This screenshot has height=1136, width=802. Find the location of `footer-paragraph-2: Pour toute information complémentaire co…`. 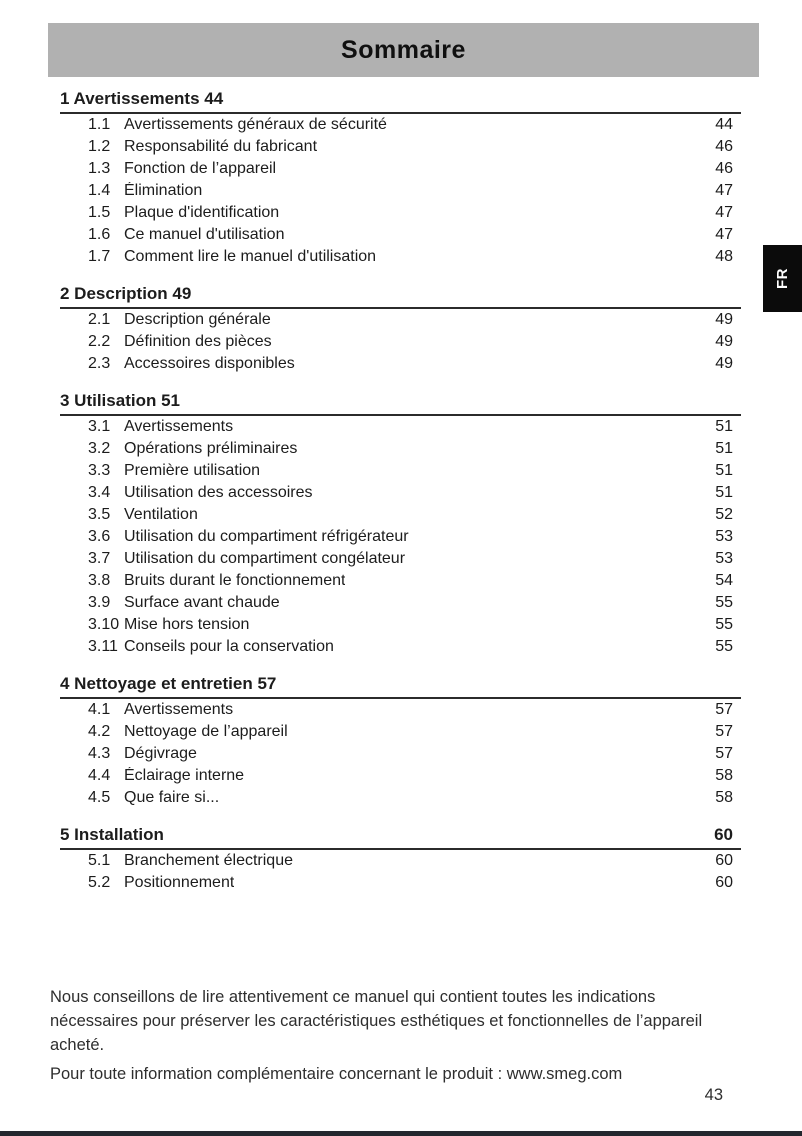

footer-paragraph-2: Pour toute information complémentaire co… is located at coordinates (336, 1074).